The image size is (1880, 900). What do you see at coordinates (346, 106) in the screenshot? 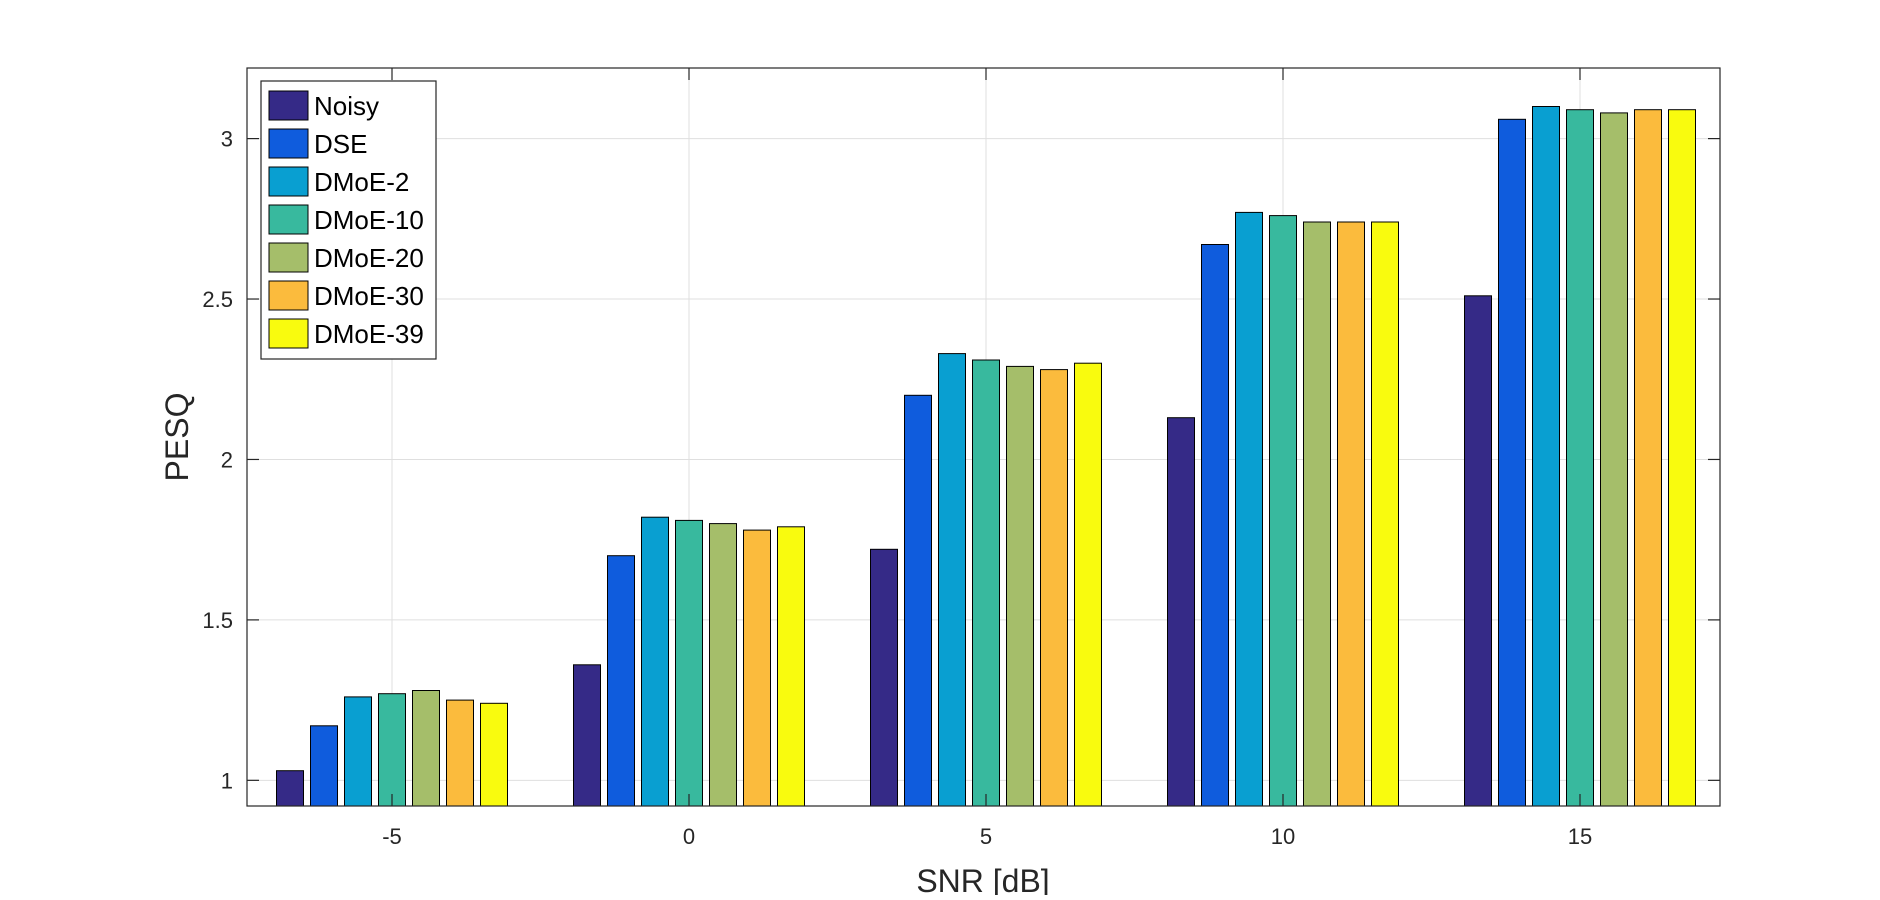
I see `legend-label: Noisy` at bounding box center [346, 106].